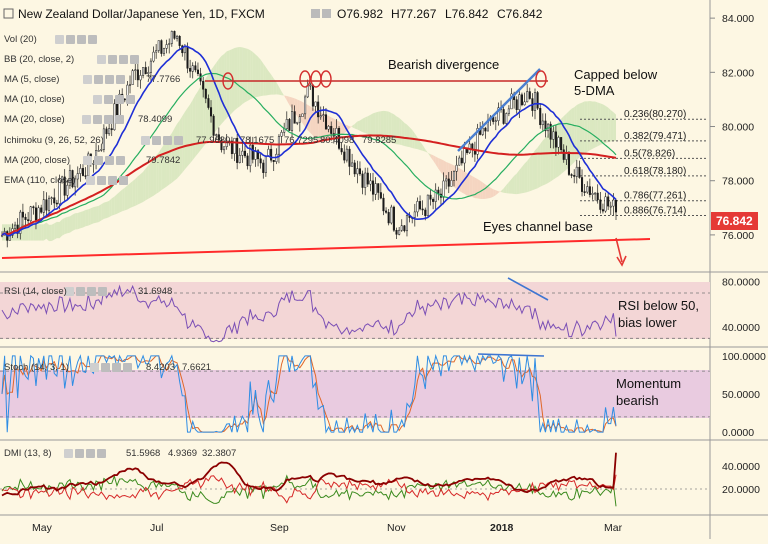  Describe the element at coordinates (315, 13) in the screenshot. I see `eye-icon` at that location.